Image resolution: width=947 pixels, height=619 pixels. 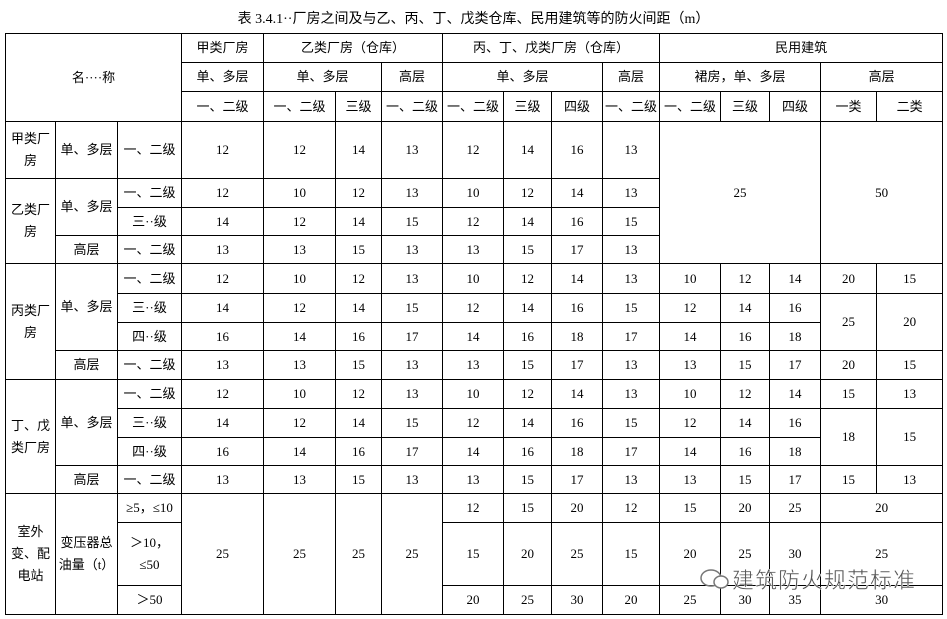 What do you see at coordinates (551, 48) in the screenshot?
I see `header-cell: 丙、丁、戊类厂房（仓库）` at bounding box center [551, 48].